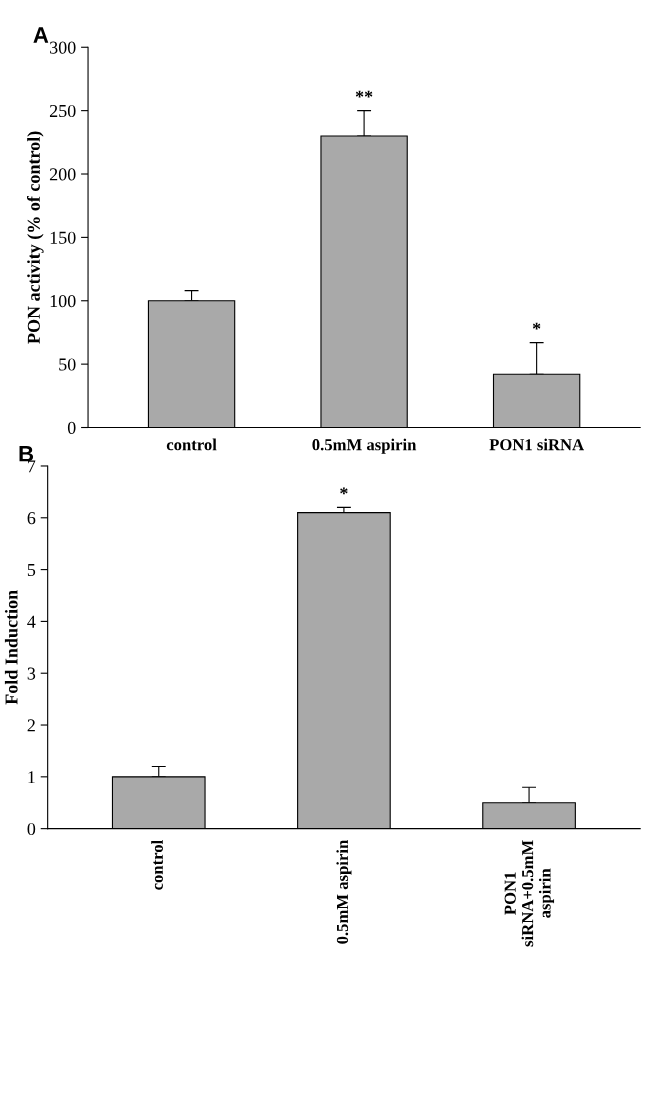 This screenshot has width=662, height=1099. What do you see at coordinates (529, 893) in the screenshot?
I see `x-tick-label: PON1 siRNA+0.5mM aspirin` at bounding box center [529, 893].